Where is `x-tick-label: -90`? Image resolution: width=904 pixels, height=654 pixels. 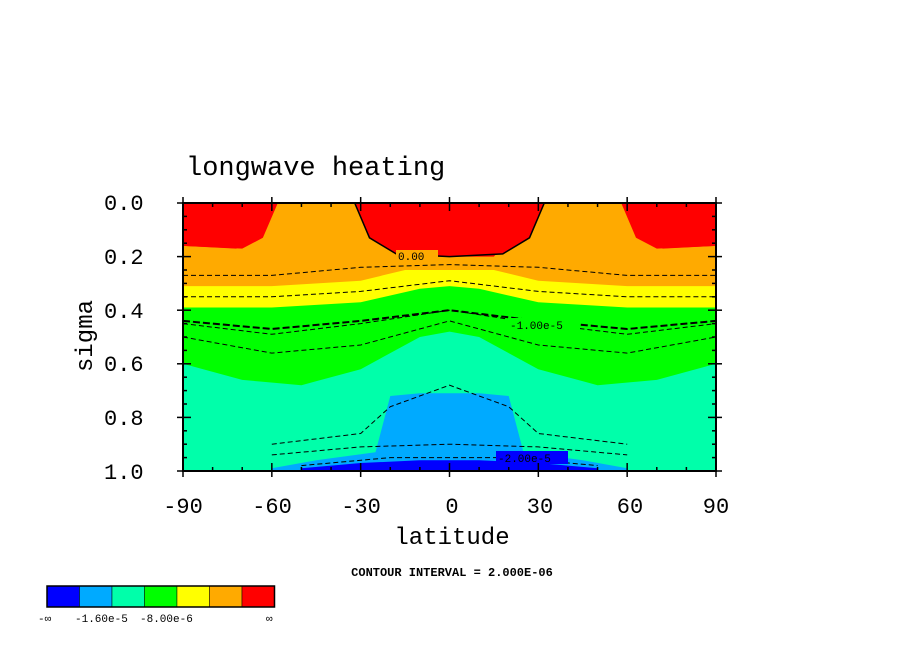
x-tick-label: -90 is located at coordinates (183, 507).